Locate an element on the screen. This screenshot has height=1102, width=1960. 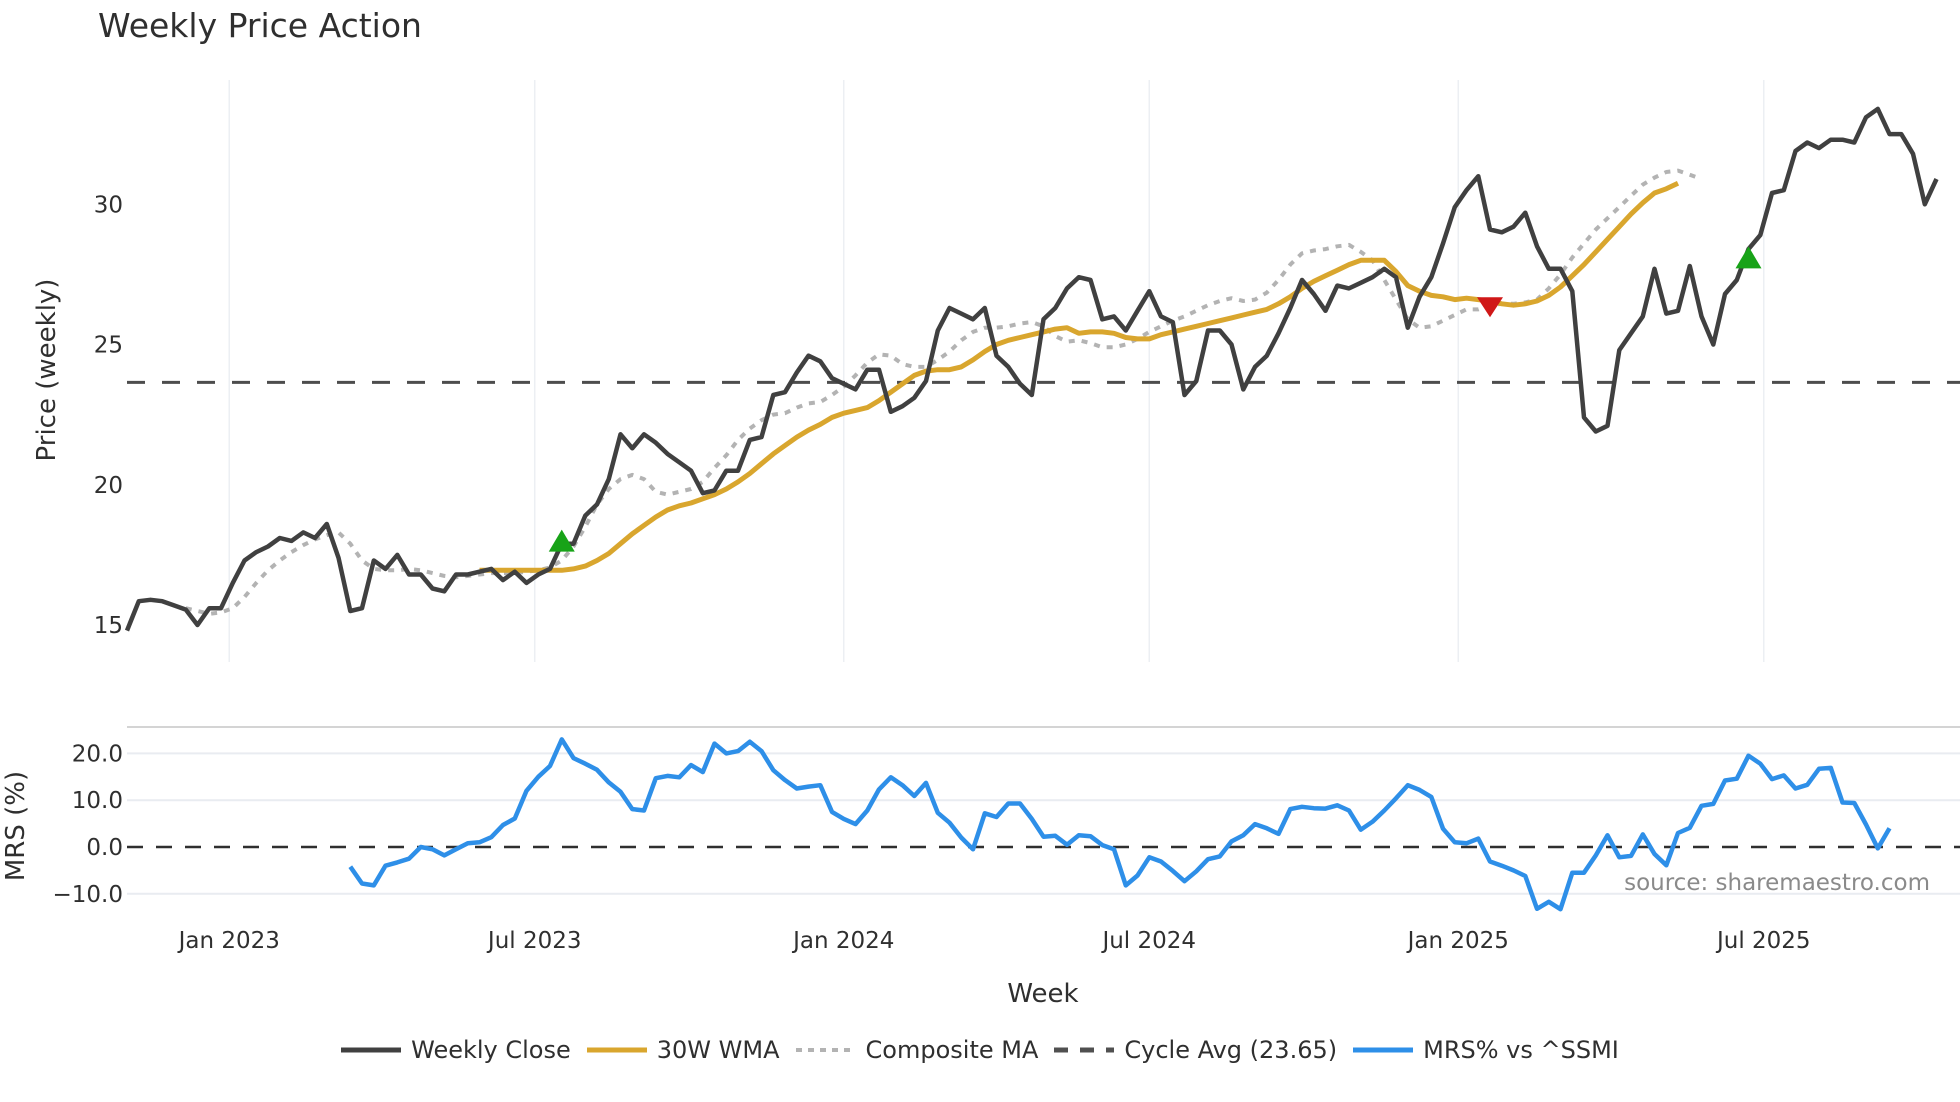
price-y-tick: 30 is located at coordinates (108, 205).